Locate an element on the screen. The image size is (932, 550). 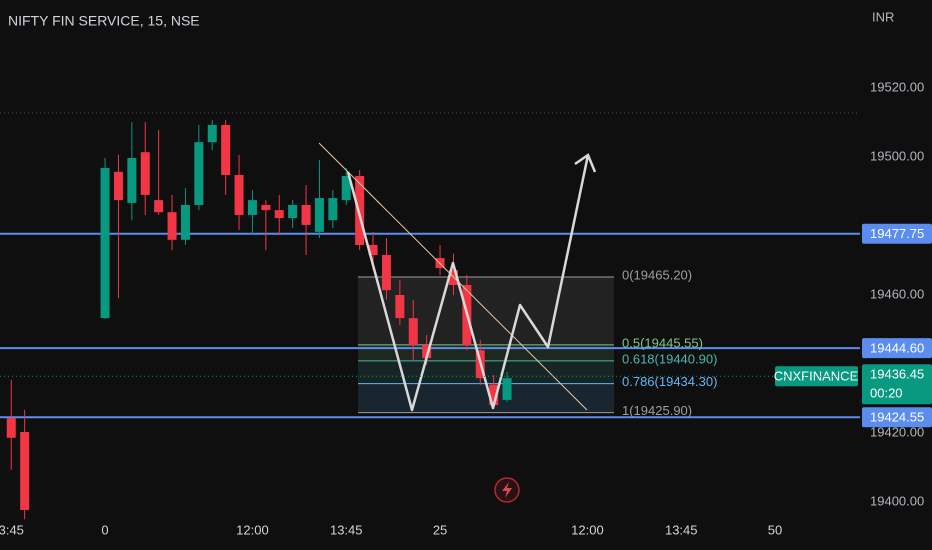
y-tick-label: 19400.00 is located at coordinates (897, 500).